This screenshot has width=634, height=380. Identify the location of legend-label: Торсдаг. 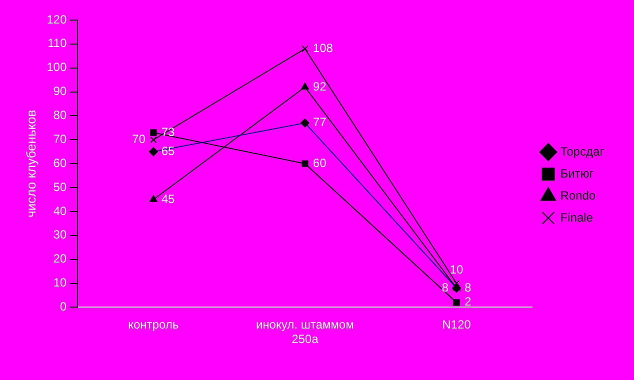
(582, 151).